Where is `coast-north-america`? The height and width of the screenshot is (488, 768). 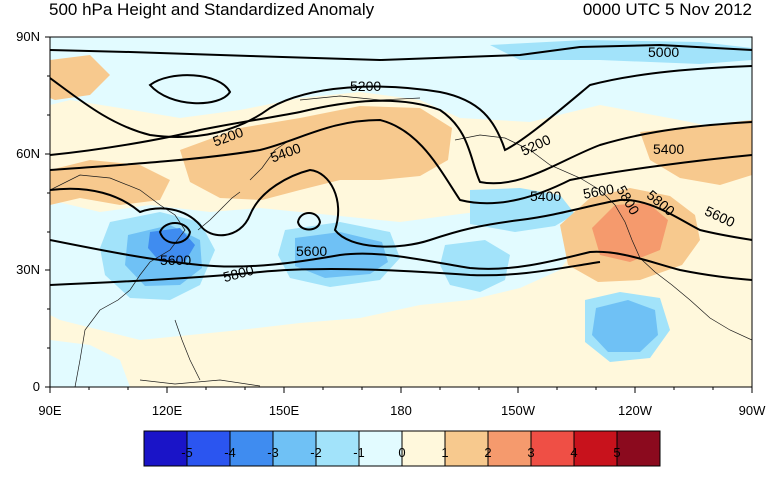
coast-north-america is located at coordinates (675, 265).